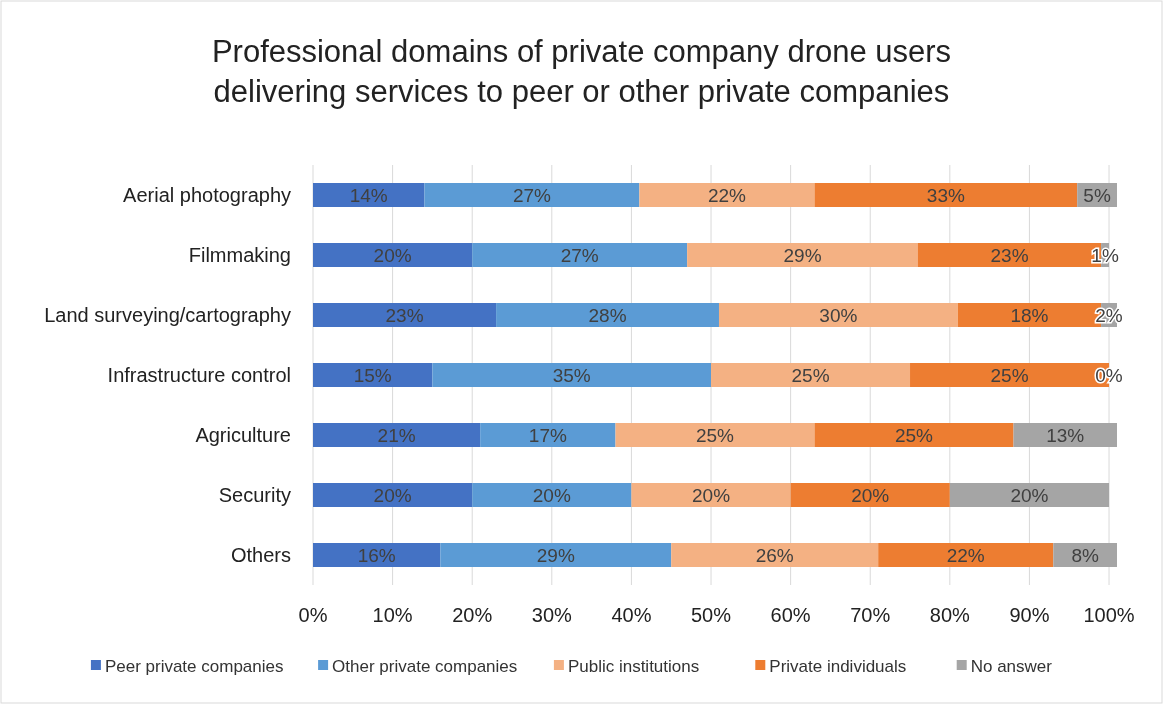 The image size is (1163, 704). Describe the element at coordinates (260, 555) in the screenshot. I see `y-tick-label: Others` at that location.